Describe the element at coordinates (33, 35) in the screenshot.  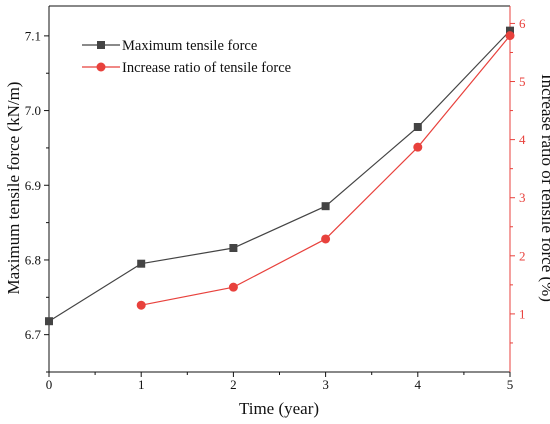
I see `y-left-tick-label: 7.1` at that location.